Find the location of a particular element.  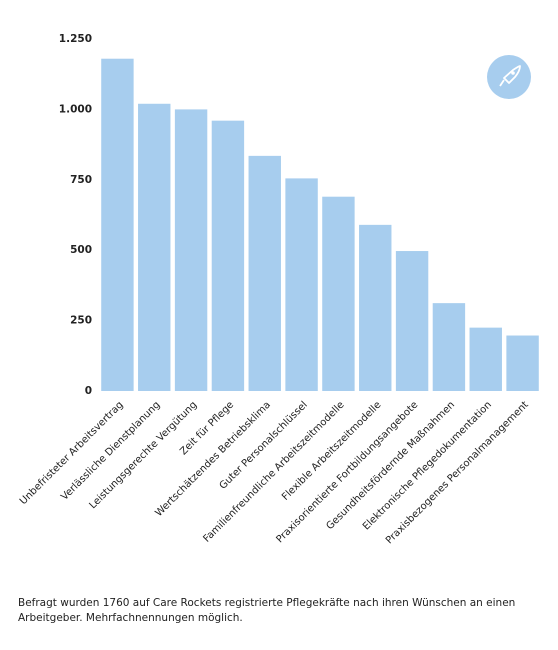

y-tick-label: 250 is located at coordinates (81, 321).